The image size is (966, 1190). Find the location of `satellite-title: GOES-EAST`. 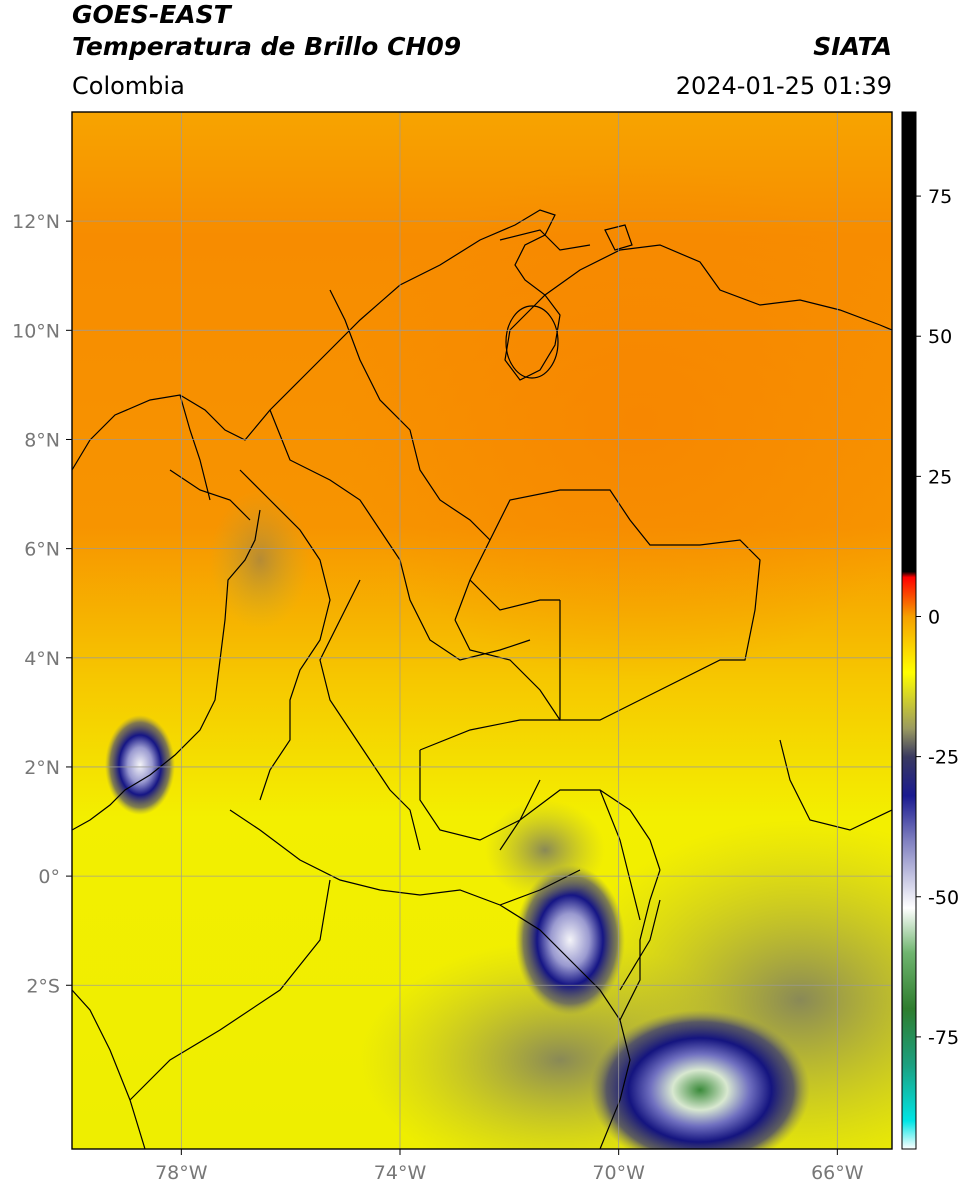

satellite-title: GOES-EAST is located at coordinates (151, 14).